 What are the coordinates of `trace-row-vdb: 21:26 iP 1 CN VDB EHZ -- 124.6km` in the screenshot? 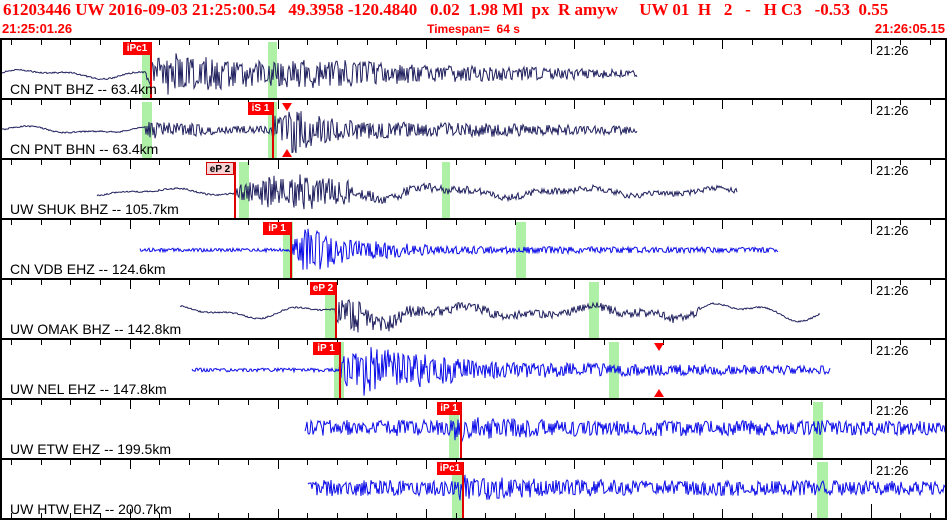 It's located at (473, 248).